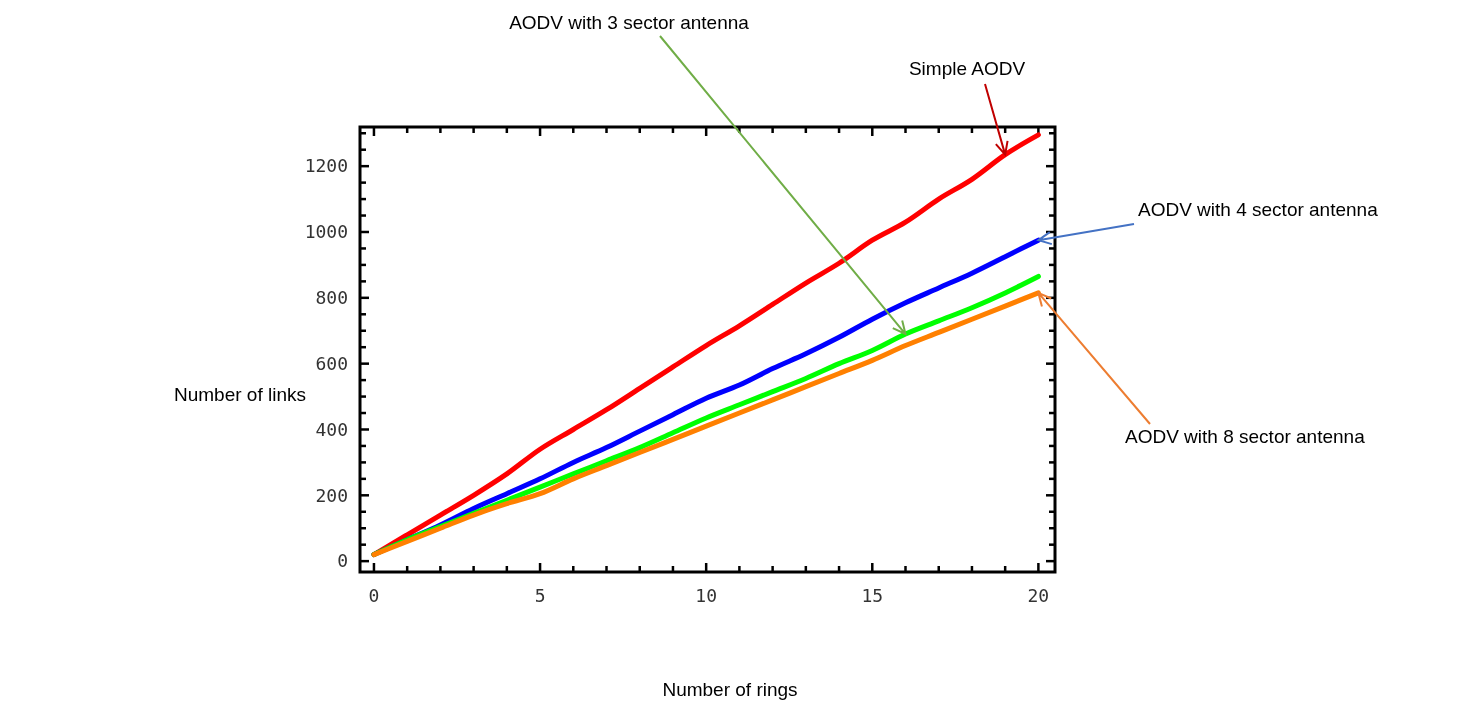 The width and height of the screenshot is (1464, 707). I want to click on x-tick-label: 0, so click(374, 595).